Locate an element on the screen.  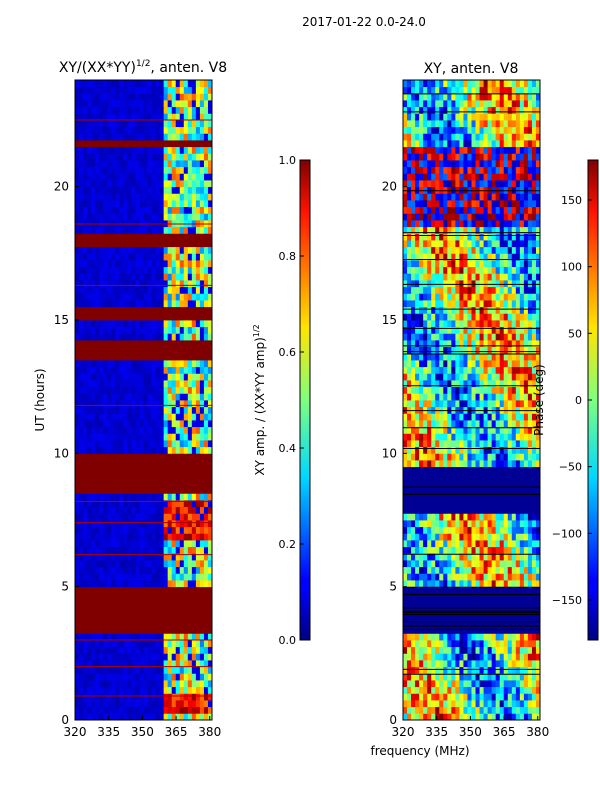
colorbar-tick-label: 0.6 is located at coordinates (288, 352).